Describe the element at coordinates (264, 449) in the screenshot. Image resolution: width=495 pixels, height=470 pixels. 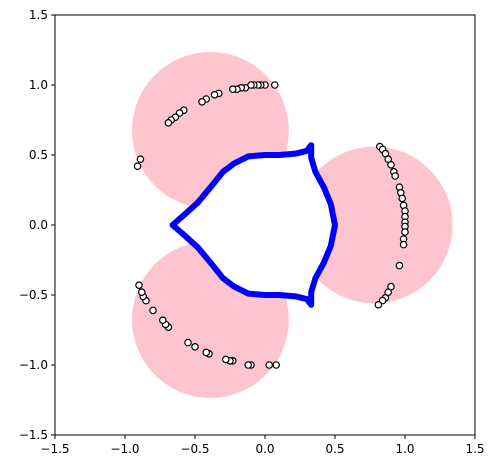
I see `x-tick-label: 0.0` at that location.